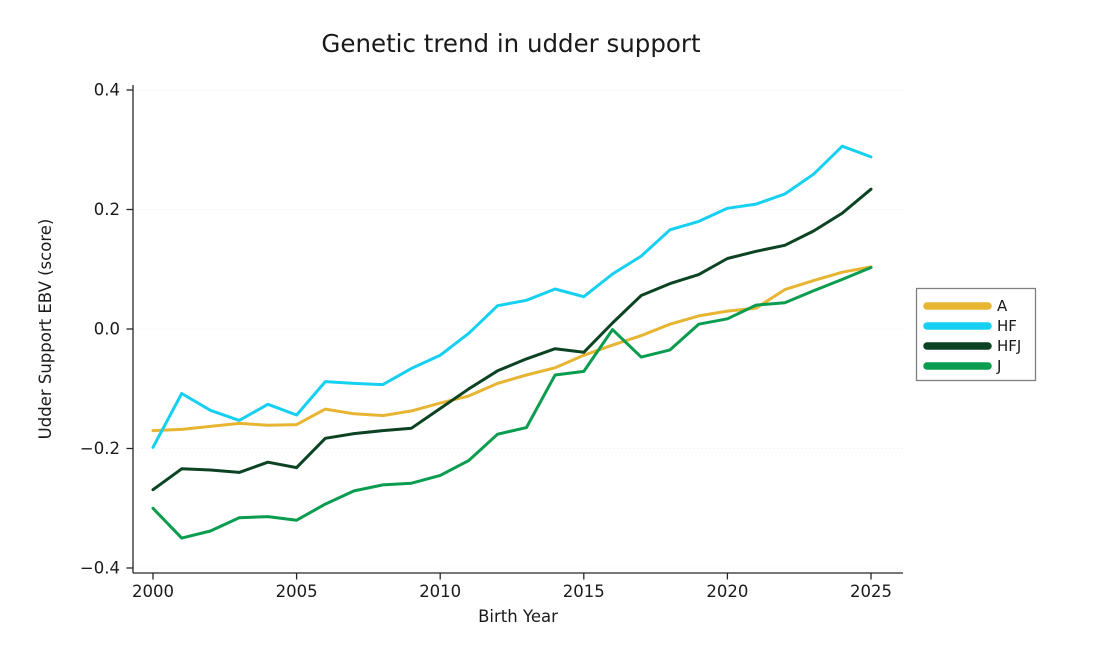  What do you see at coordinates (107, 209) in the screenshot?
I see `y-tick-label: 0.2` at bounding box center [107, 209].